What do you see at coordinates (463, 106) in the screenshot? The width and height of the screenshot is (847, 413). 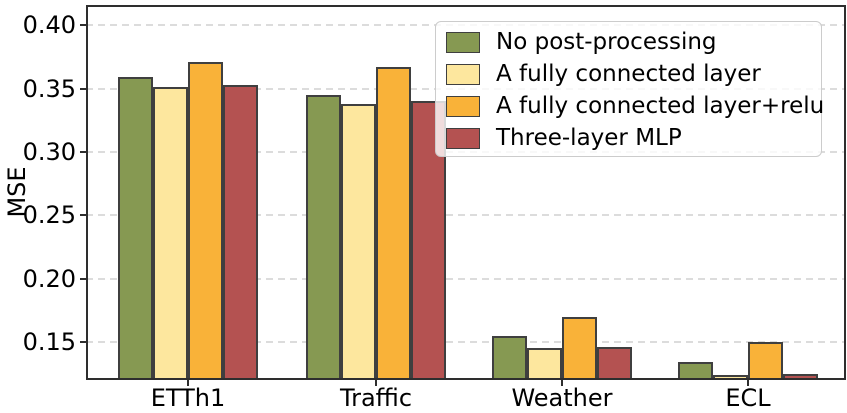 I see `legend-swatch-fully-connected-layer-relu` at bounding box center [463, 106].